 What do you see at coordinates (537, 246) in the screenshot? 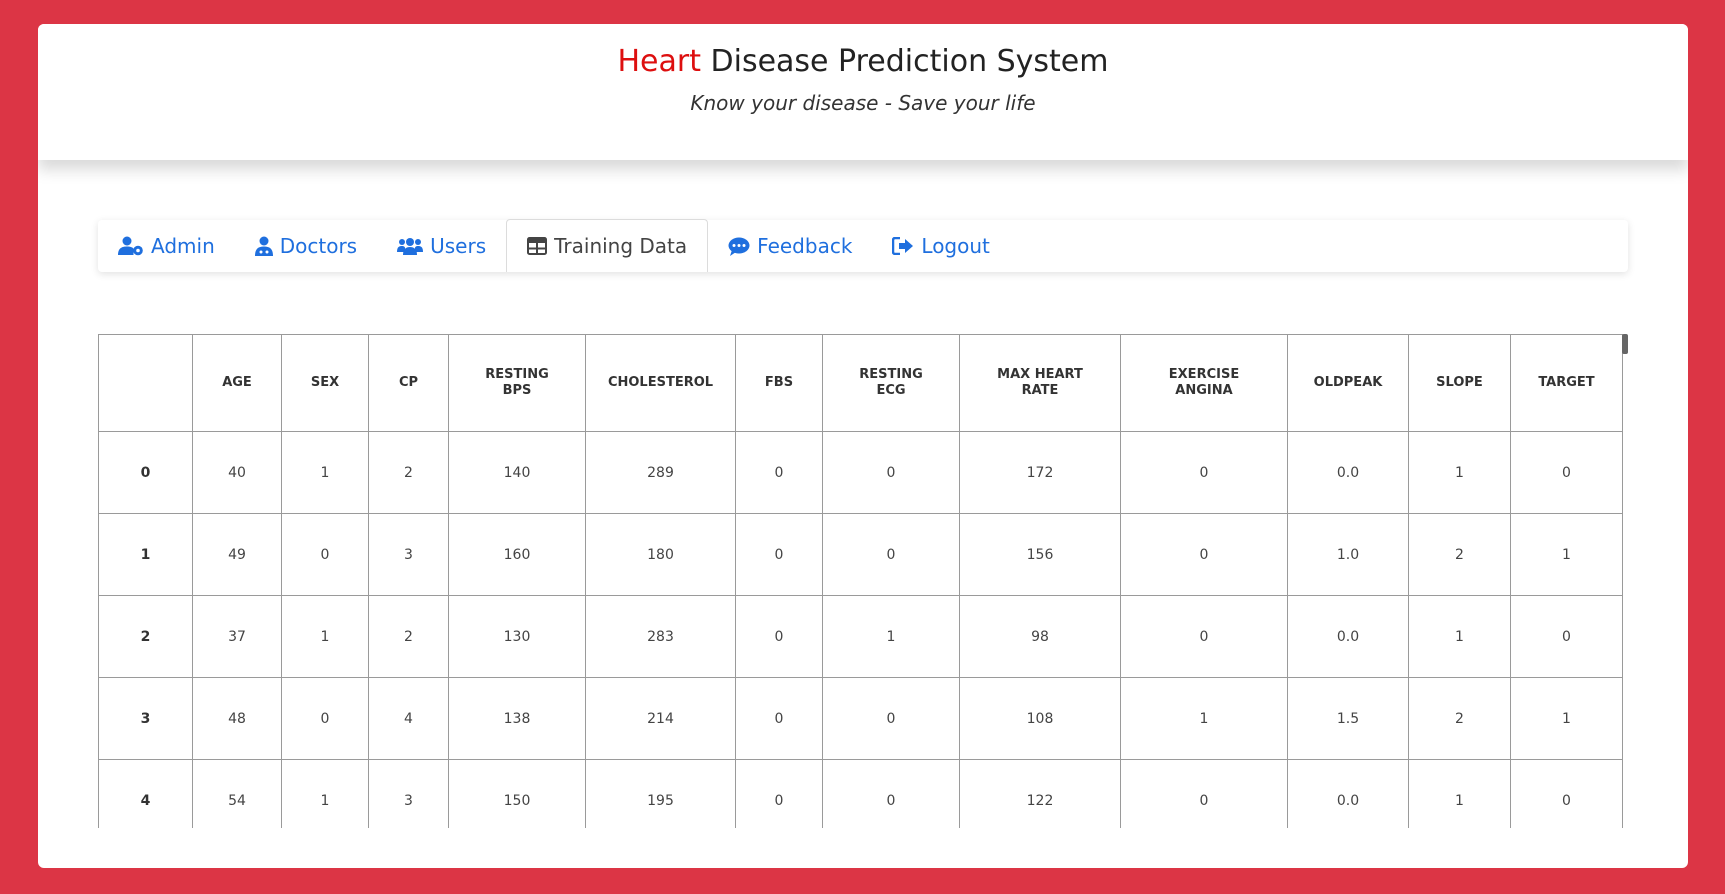
I see `table-icon` at bounding box center [537, 246].